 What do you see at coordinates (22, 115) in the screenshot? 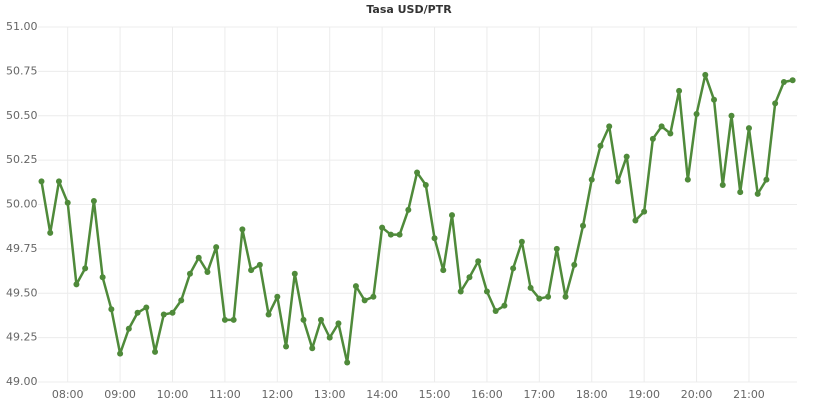
I see `y-tick-label: 50.50` at bounding box center [22, 115].